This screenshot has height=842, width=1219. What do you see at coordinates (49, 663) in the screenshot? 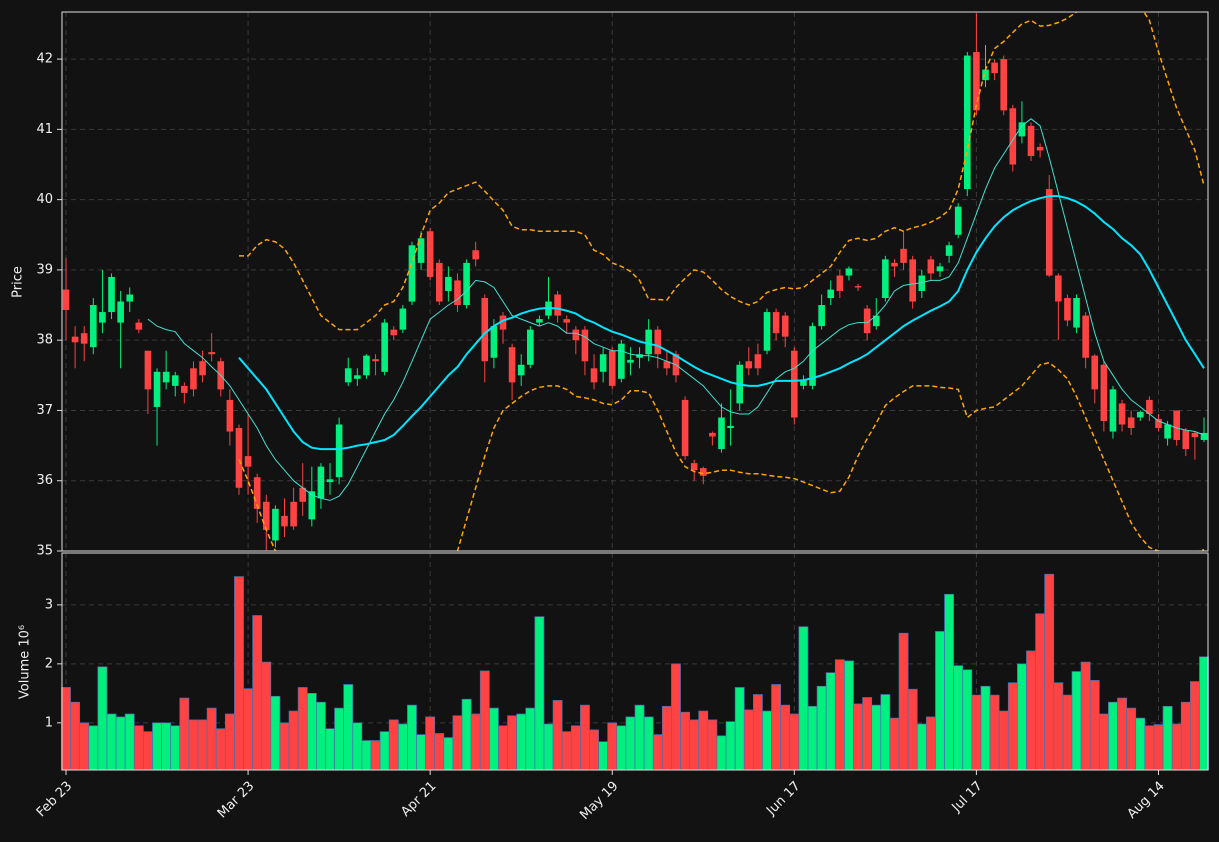
I see `volume-tick-label: 2` at bounding box center [49, 663].